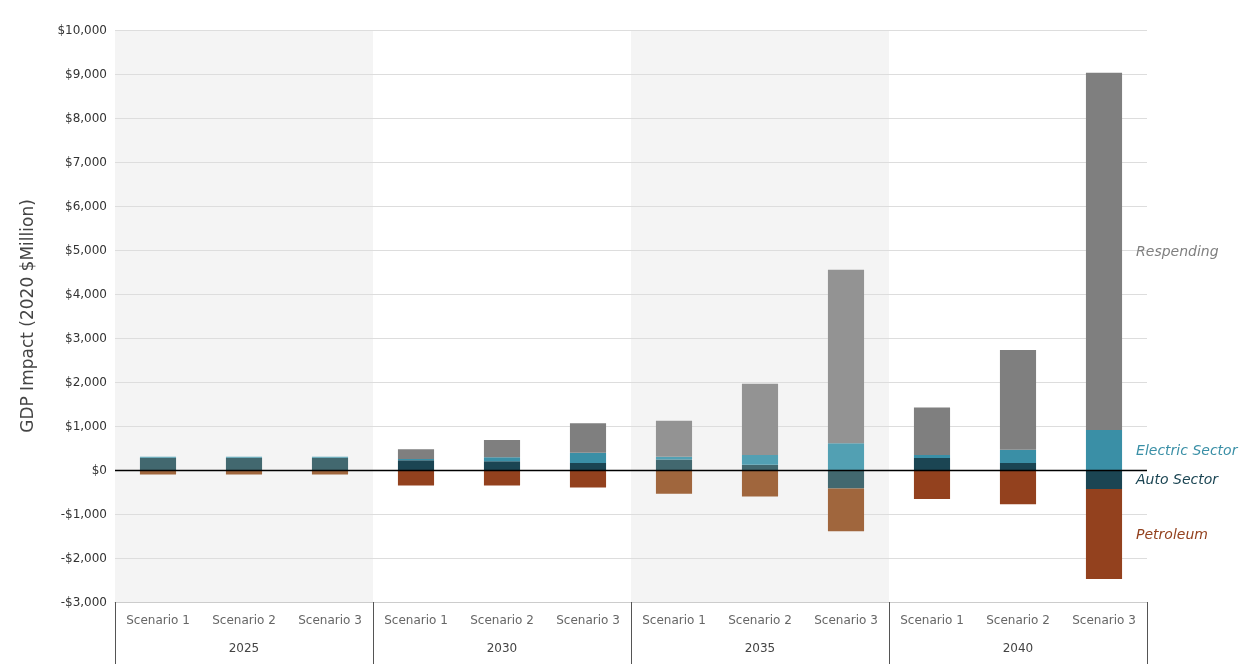 The image size is (1259, 665). I want to click on series-label: Auto Sector, so click(1177, 479).